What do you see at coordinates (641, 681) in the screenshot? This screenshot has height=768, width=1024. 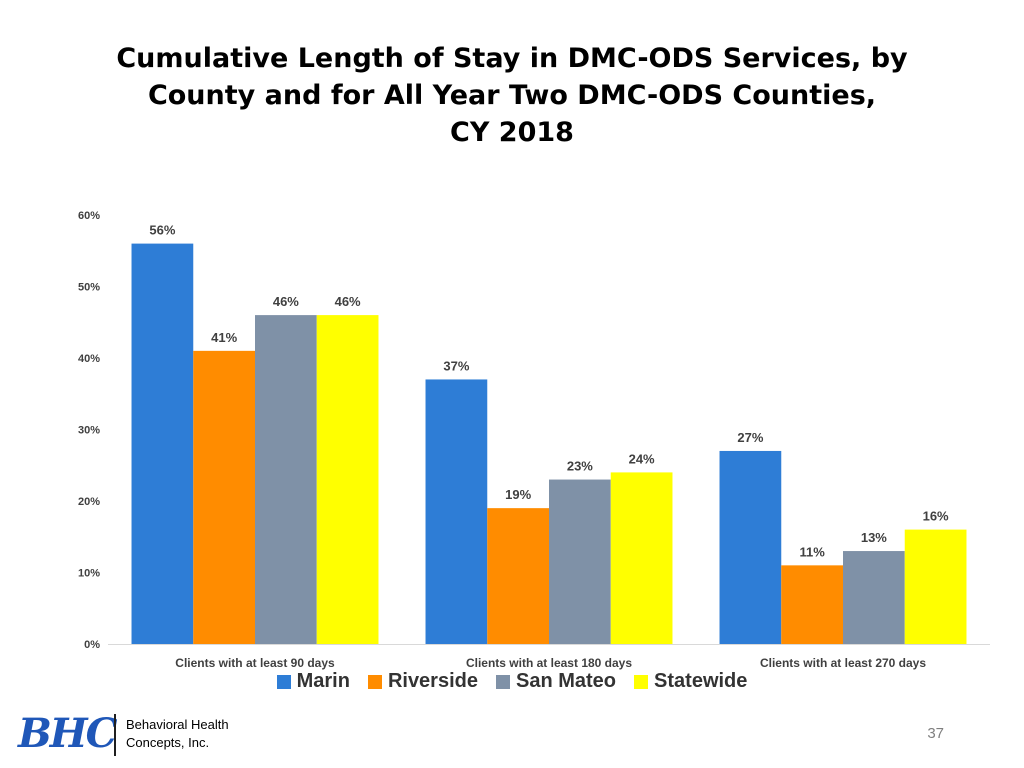 I see `legend-swatch-statewide` at bounding box center [641, 681].